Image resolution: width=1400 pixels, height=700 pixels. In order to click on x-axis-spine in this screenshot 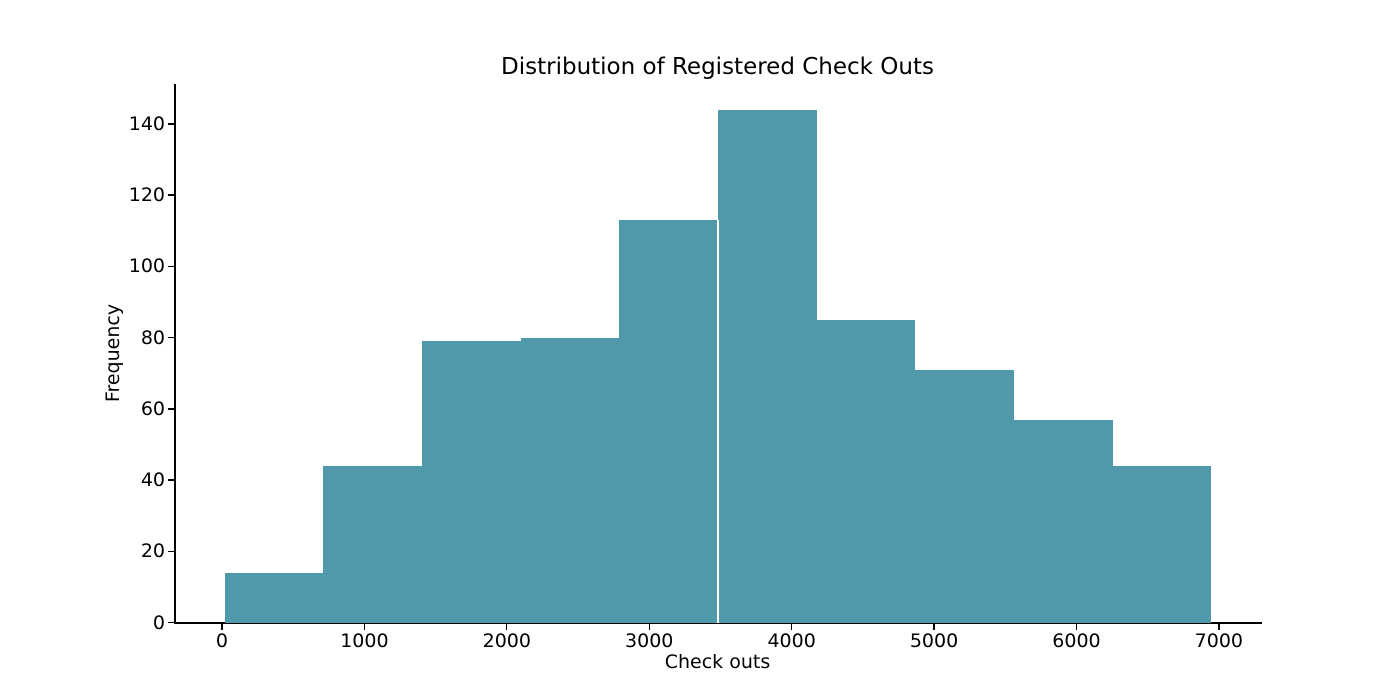, I will do `click(718, 623)`.